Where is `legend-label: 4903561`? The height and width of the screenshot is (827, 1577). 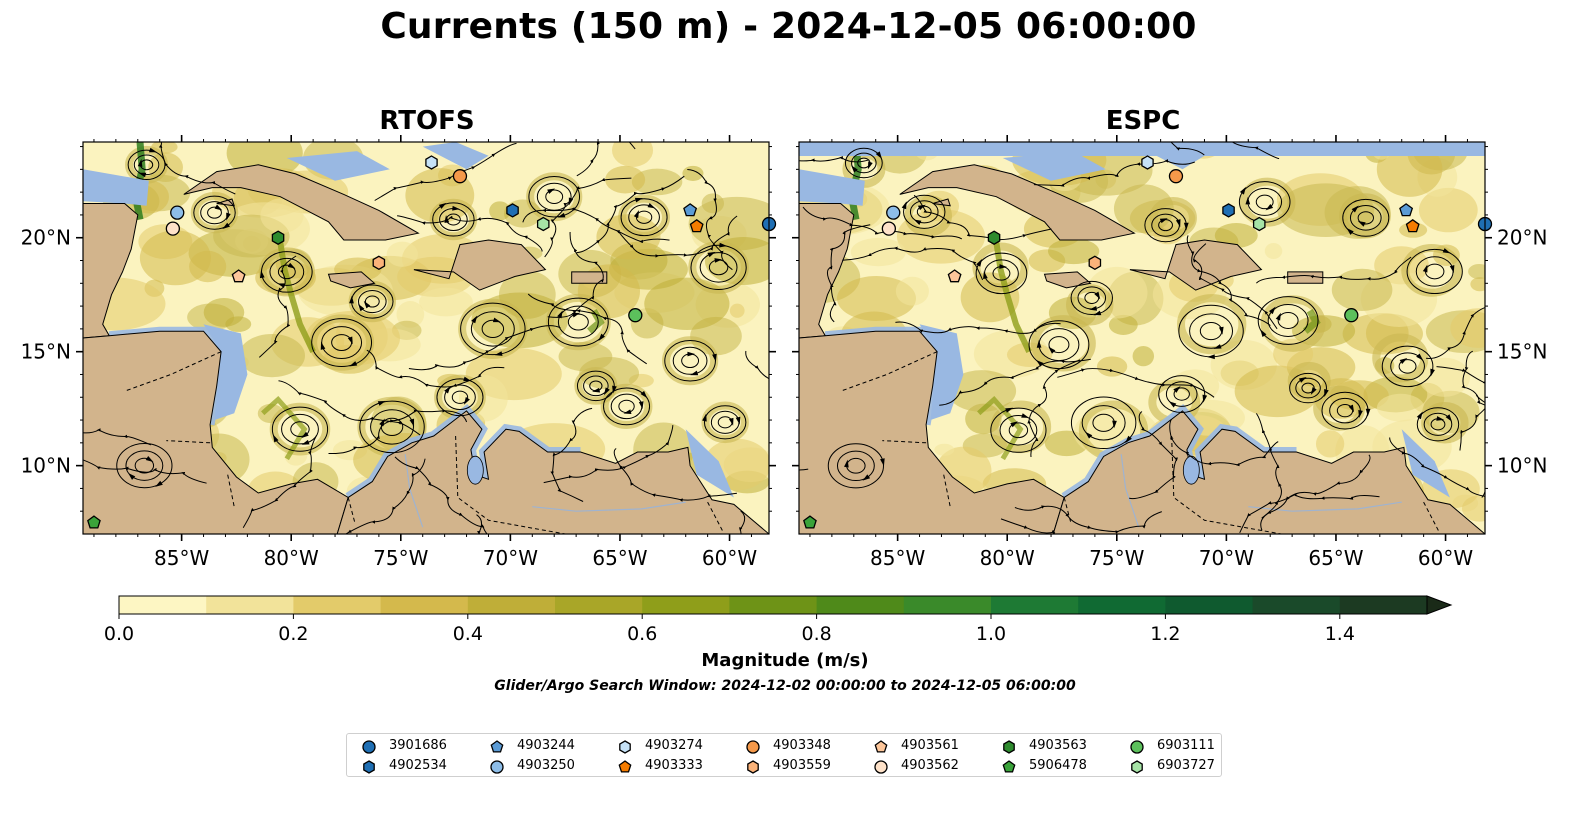 legend-label: 4903561 is located at coordinates (930, 745).